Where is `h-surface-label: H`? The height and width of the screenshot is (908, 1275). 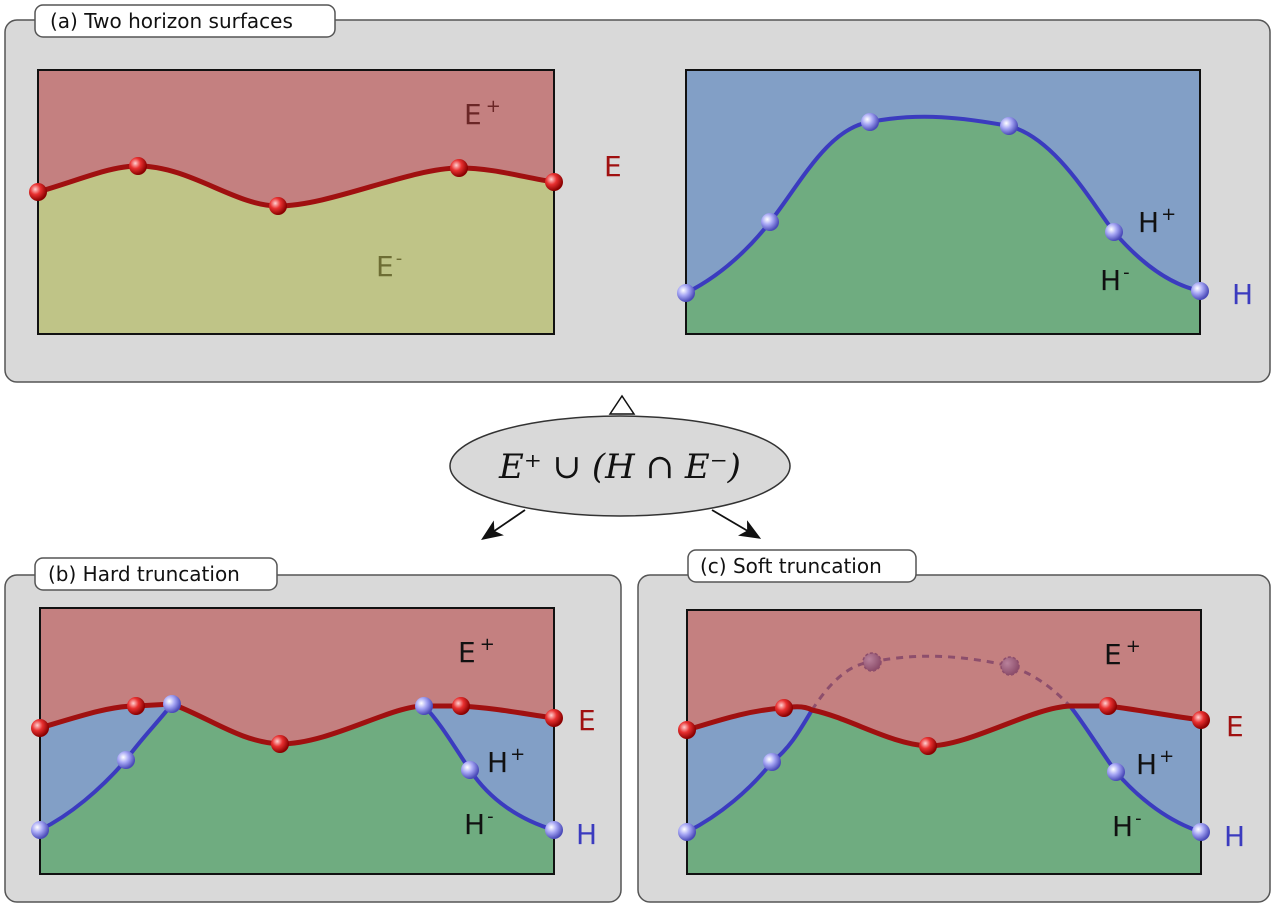
h-surface-label: H is located at coordinates (1242, 294).